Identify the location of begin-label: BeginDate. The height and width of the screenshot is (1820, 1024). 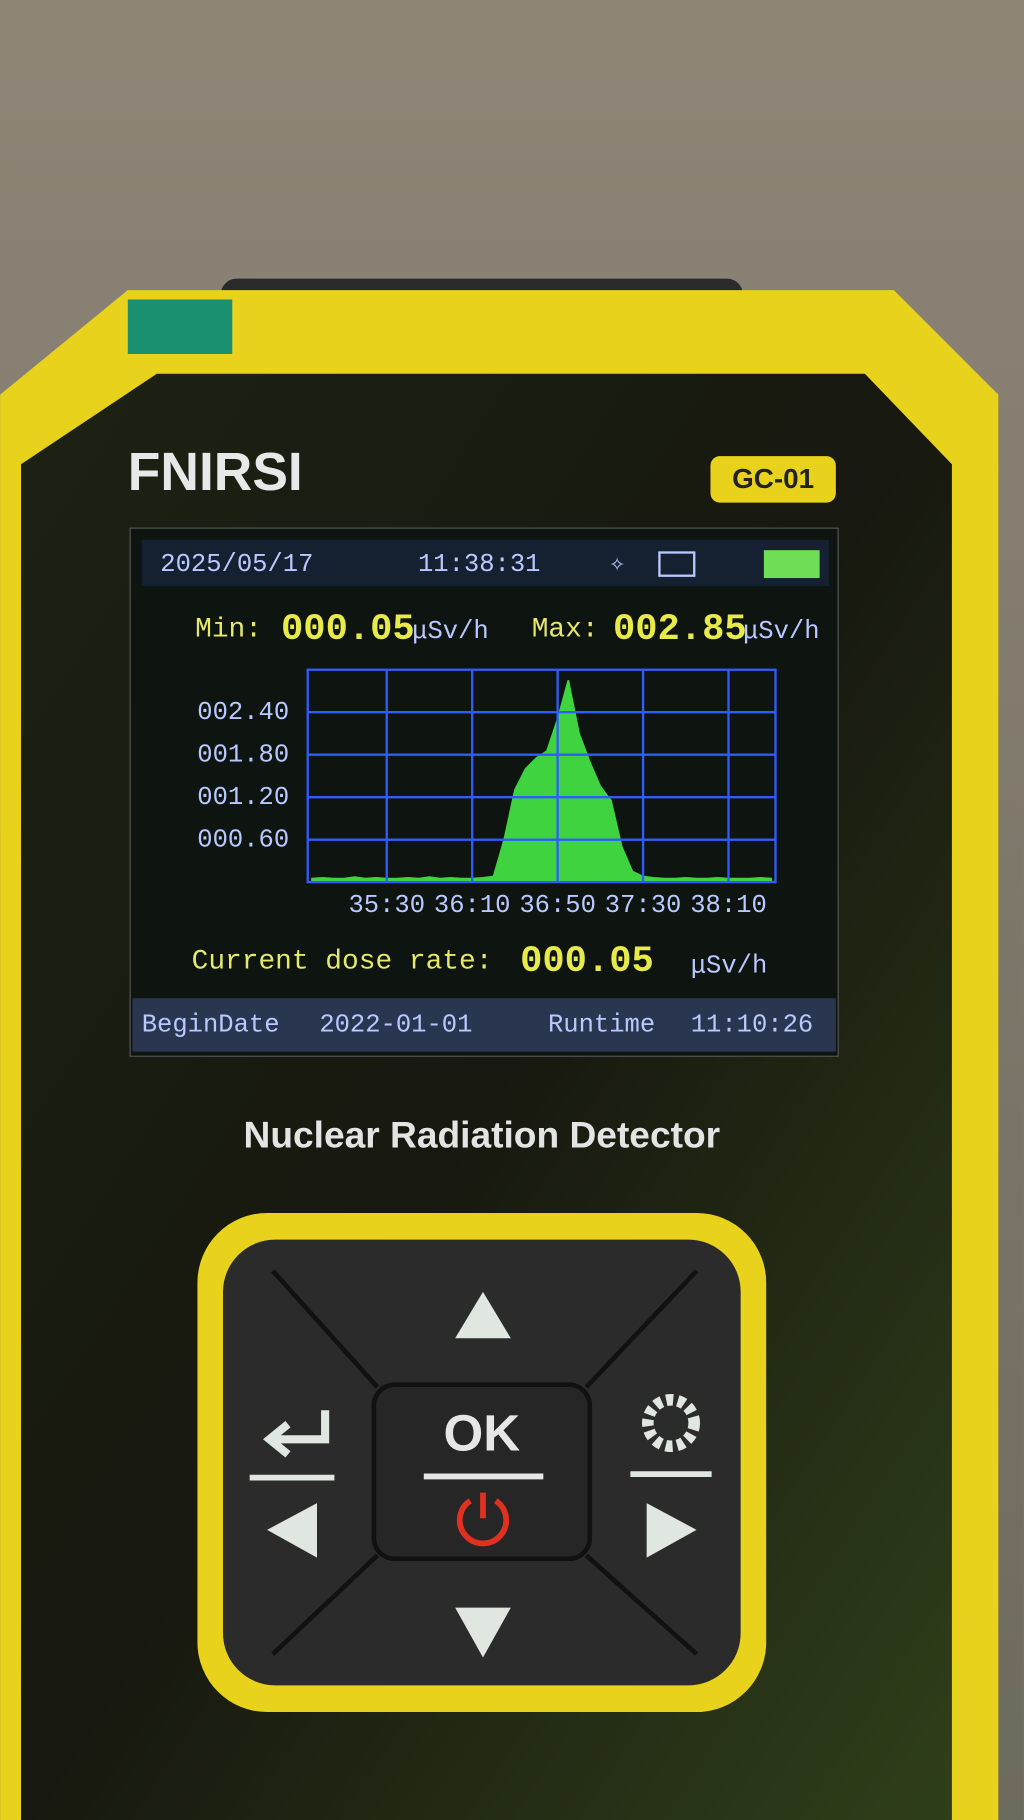
(211, 1025).